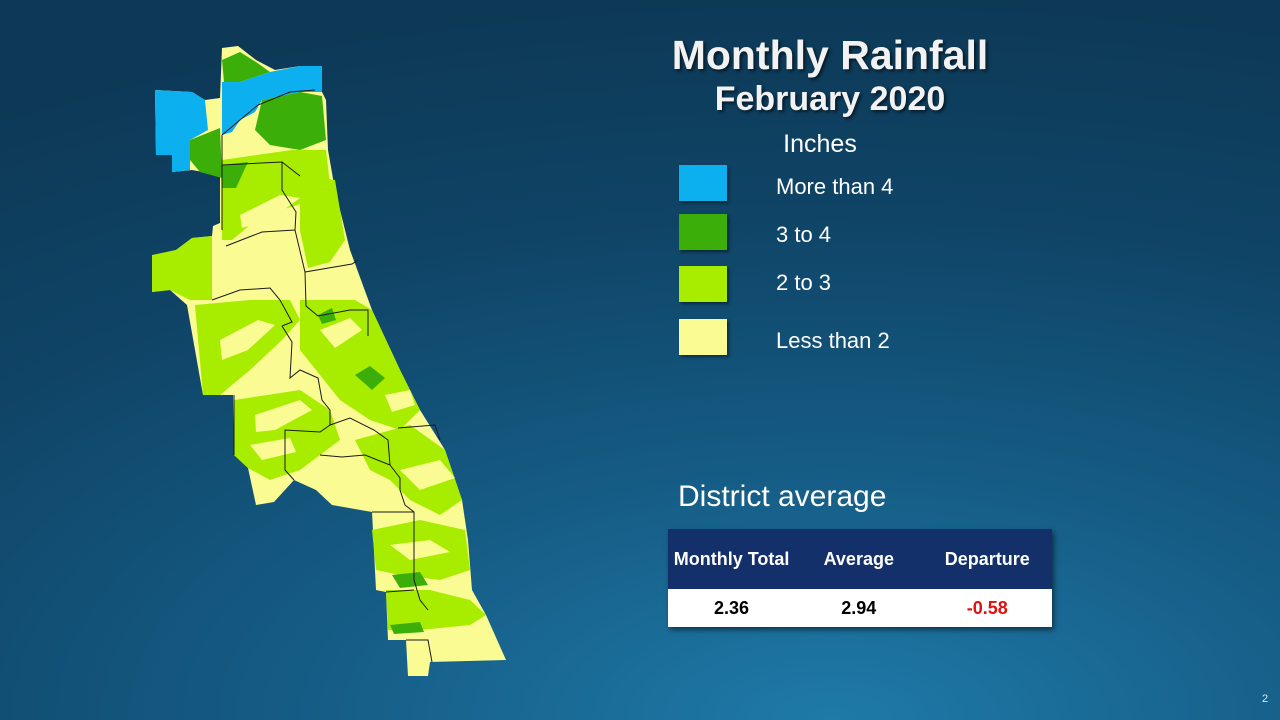 This screenshot has height=720, width=1280. Describe the element at coordinates (732, 608) in the screenshot. I see `value-monthly-total: 2.36` at that location.